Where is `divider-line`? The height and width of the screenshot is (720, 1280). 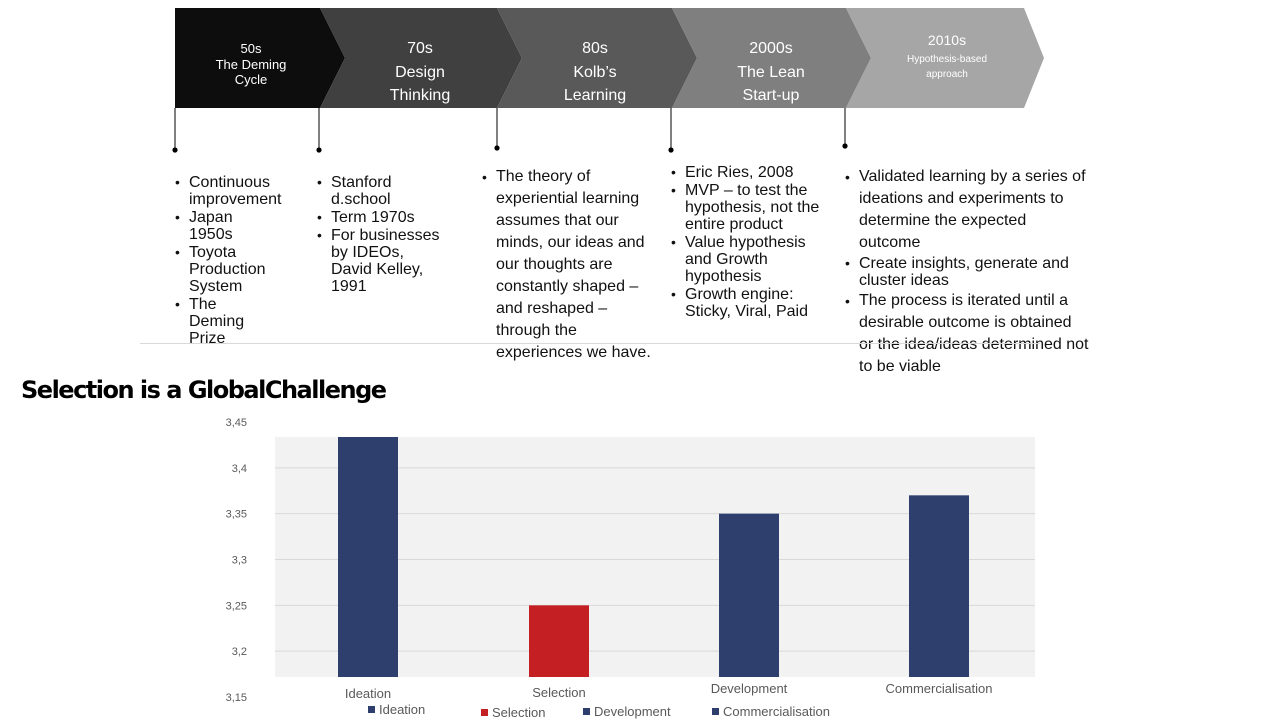 divider-line is located at coordinates (590, 343).